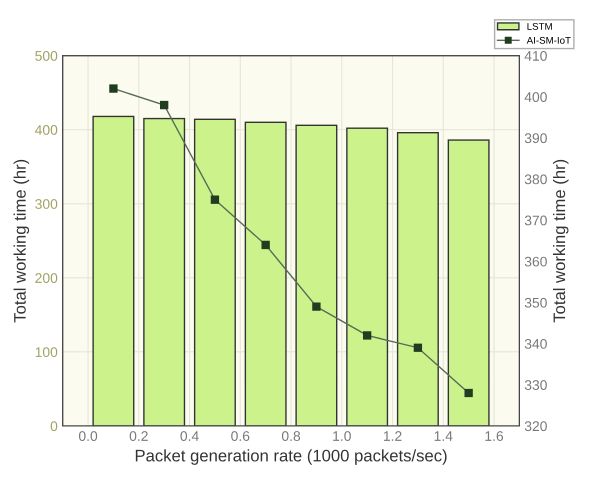  I want to click on legend-label: AI-SM-IoT, so click(548, 40).